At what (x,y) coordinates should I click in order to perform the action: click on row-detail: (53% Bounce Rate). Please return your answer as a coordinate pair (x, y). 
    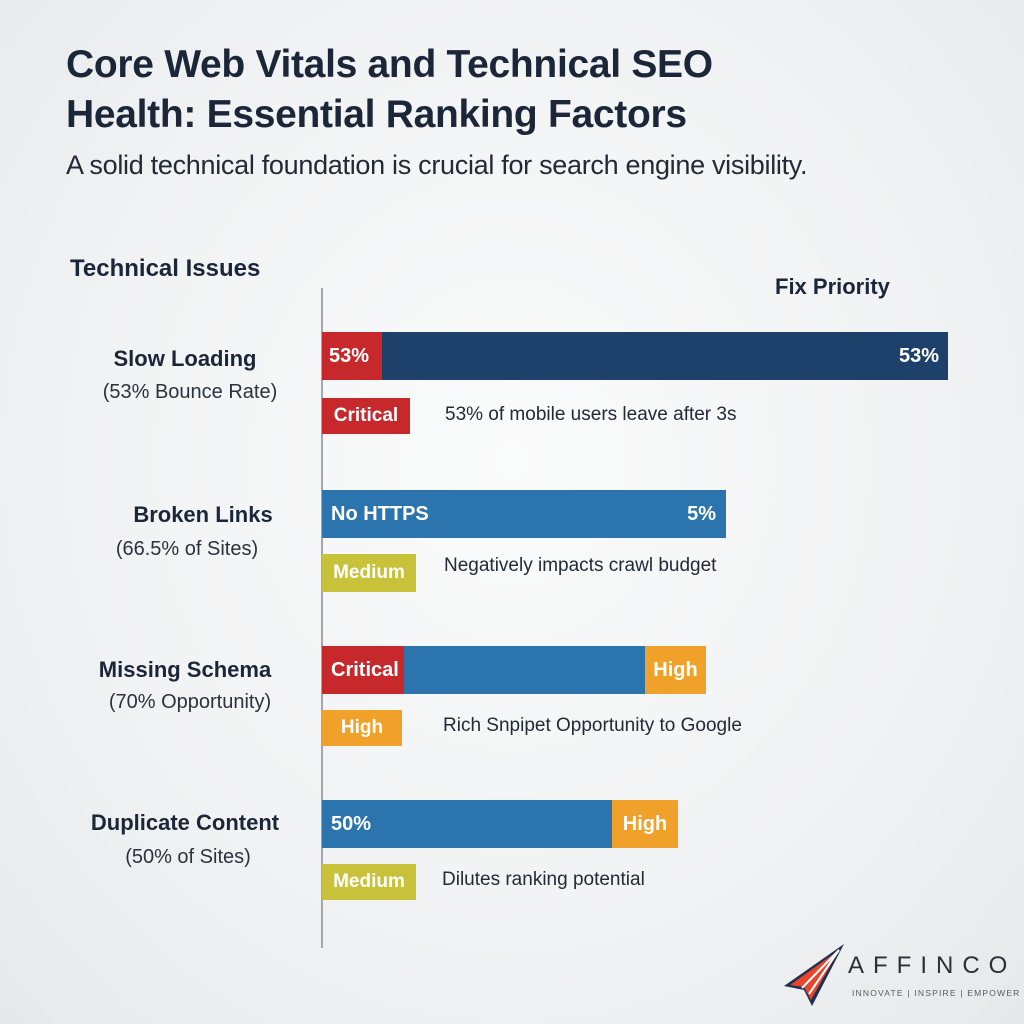
    Looking at the image, I should click on (190, 392).